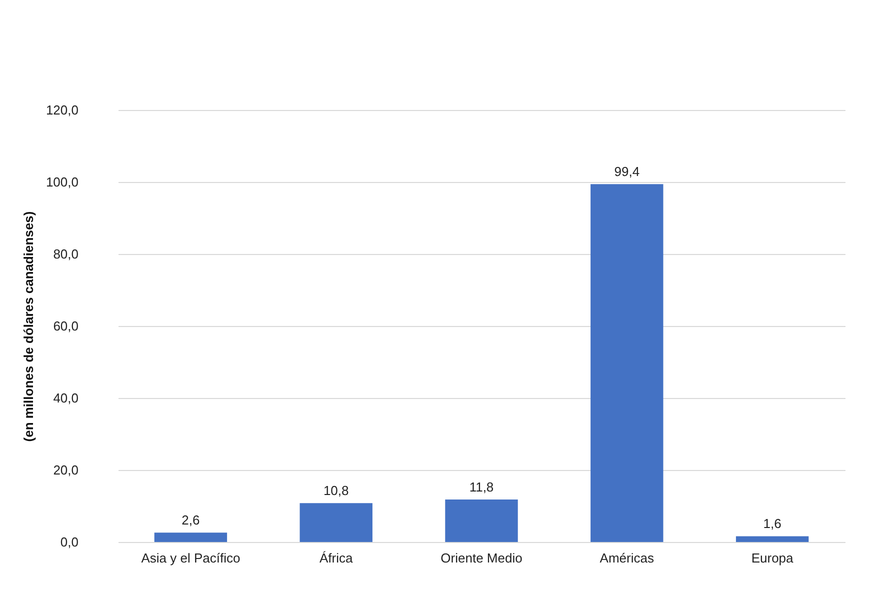 The image size is (891, 605). What do you see at coordinates (336, 490) in the screenshot?
I see `data-label: 10,8` at bounding box center [336, 490].